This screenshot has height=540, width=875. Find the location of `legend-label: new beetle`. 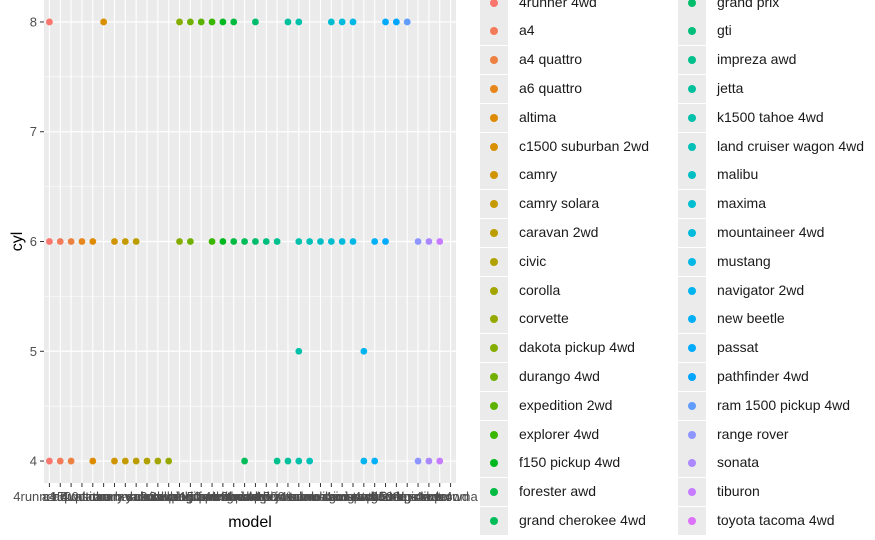

legend-label: new beetle is located at coordinates (751, 318).